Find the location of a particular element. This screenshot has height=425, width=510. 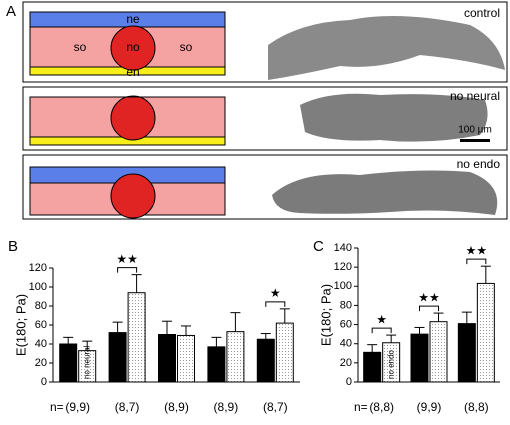

panel-label: A is located at coordinates (11, 11).